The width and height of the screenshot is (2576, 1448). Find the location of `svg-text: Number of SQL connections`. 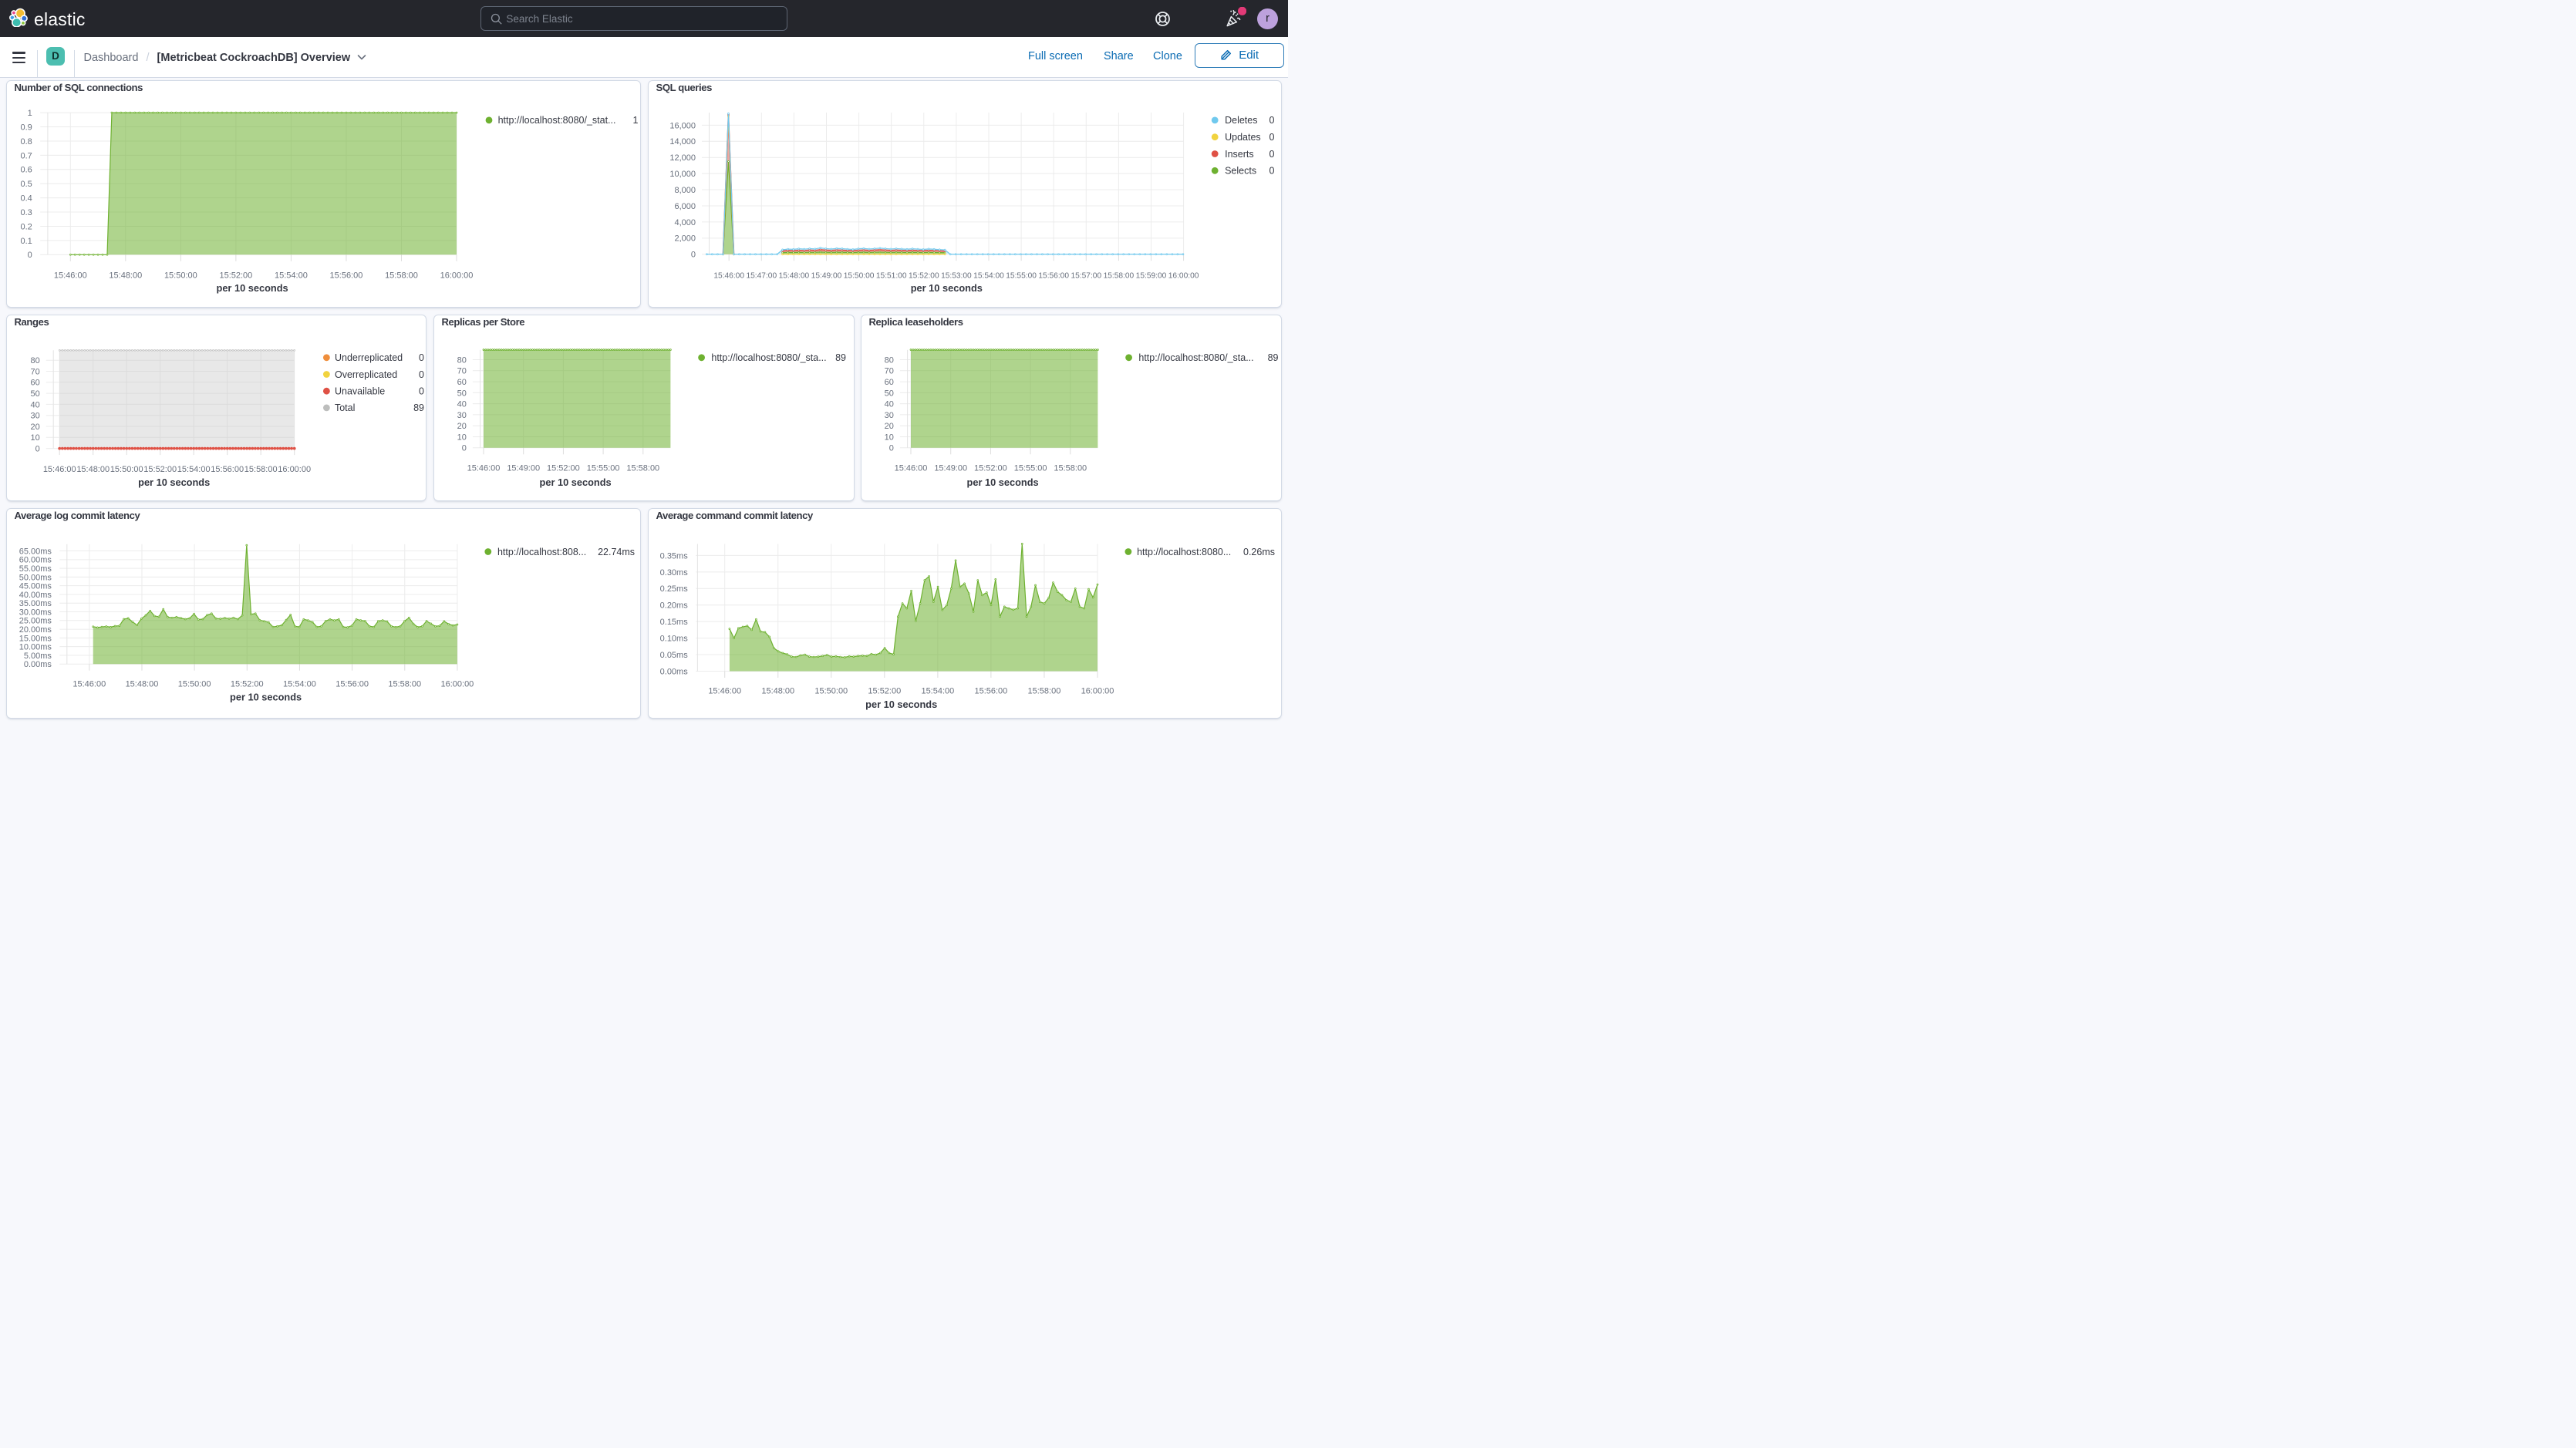

svg-text: Number of SQL connections is located at coordinates (79, 87).